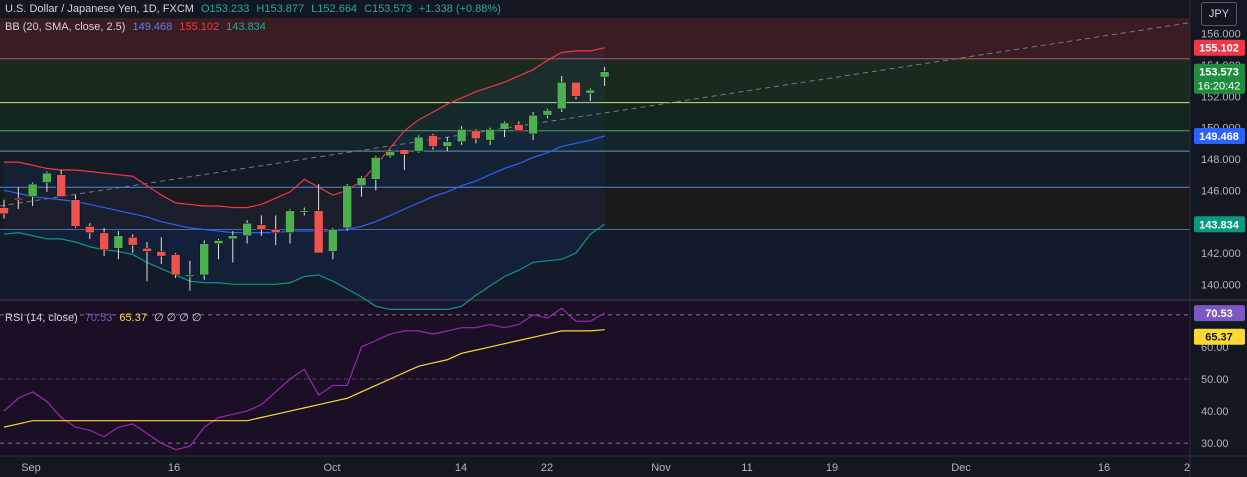 The height and width of the screenshot is (477, 1247). I want to click on rsi-value-label-bg, so click(1219, 313).